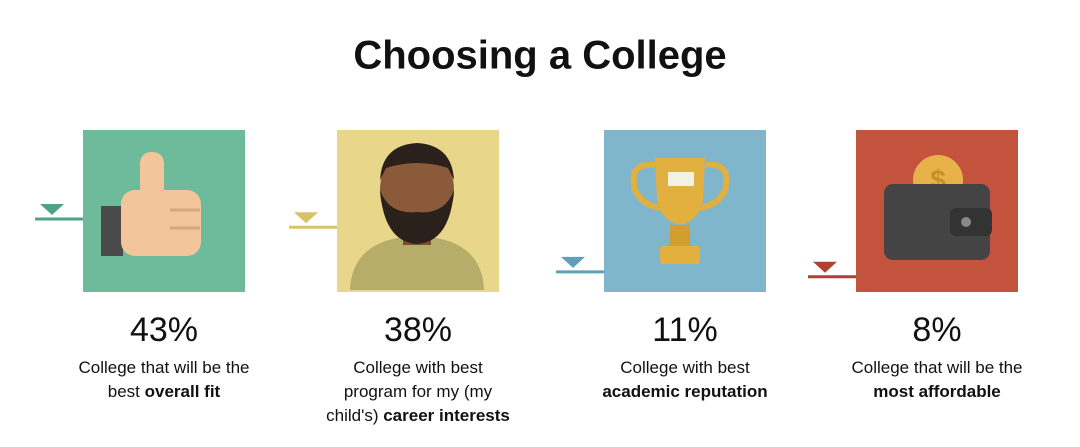 This screenshot has height=447, width=1080. Describe the element at coordinates (354, 415) in the screenshot. I see `description: child's)` at that location.